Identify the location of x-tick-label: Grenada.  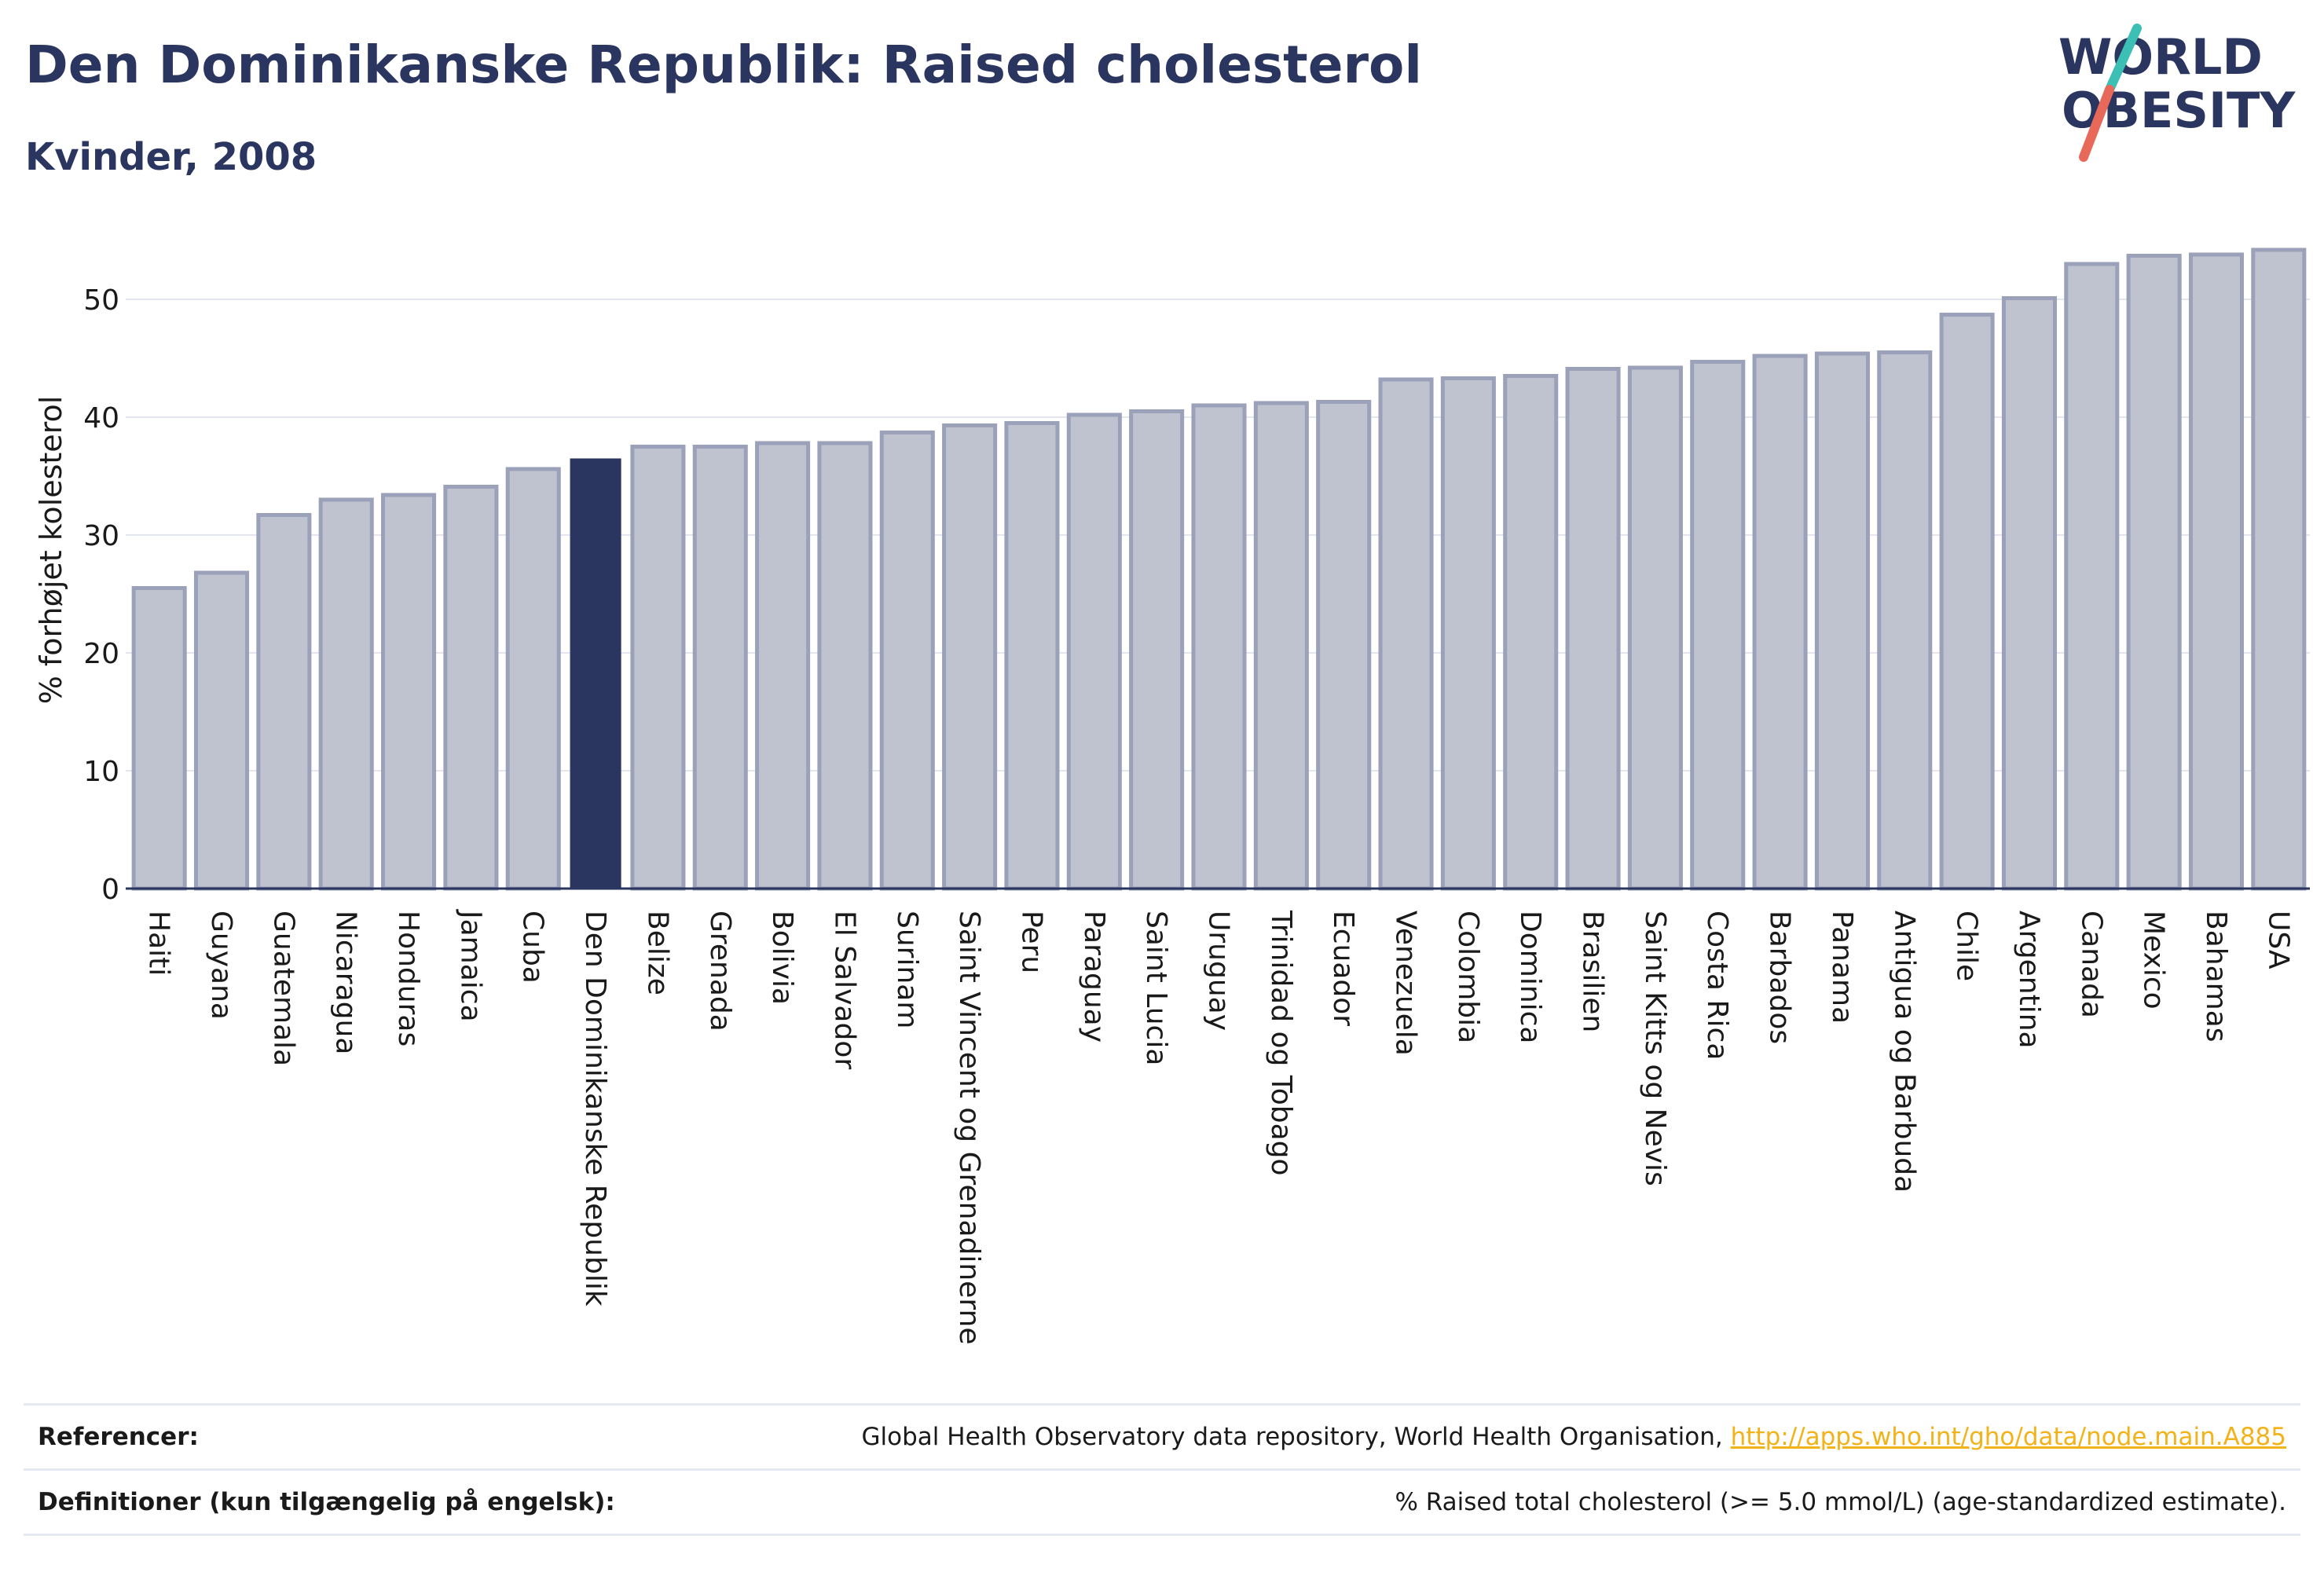
(720, 971).